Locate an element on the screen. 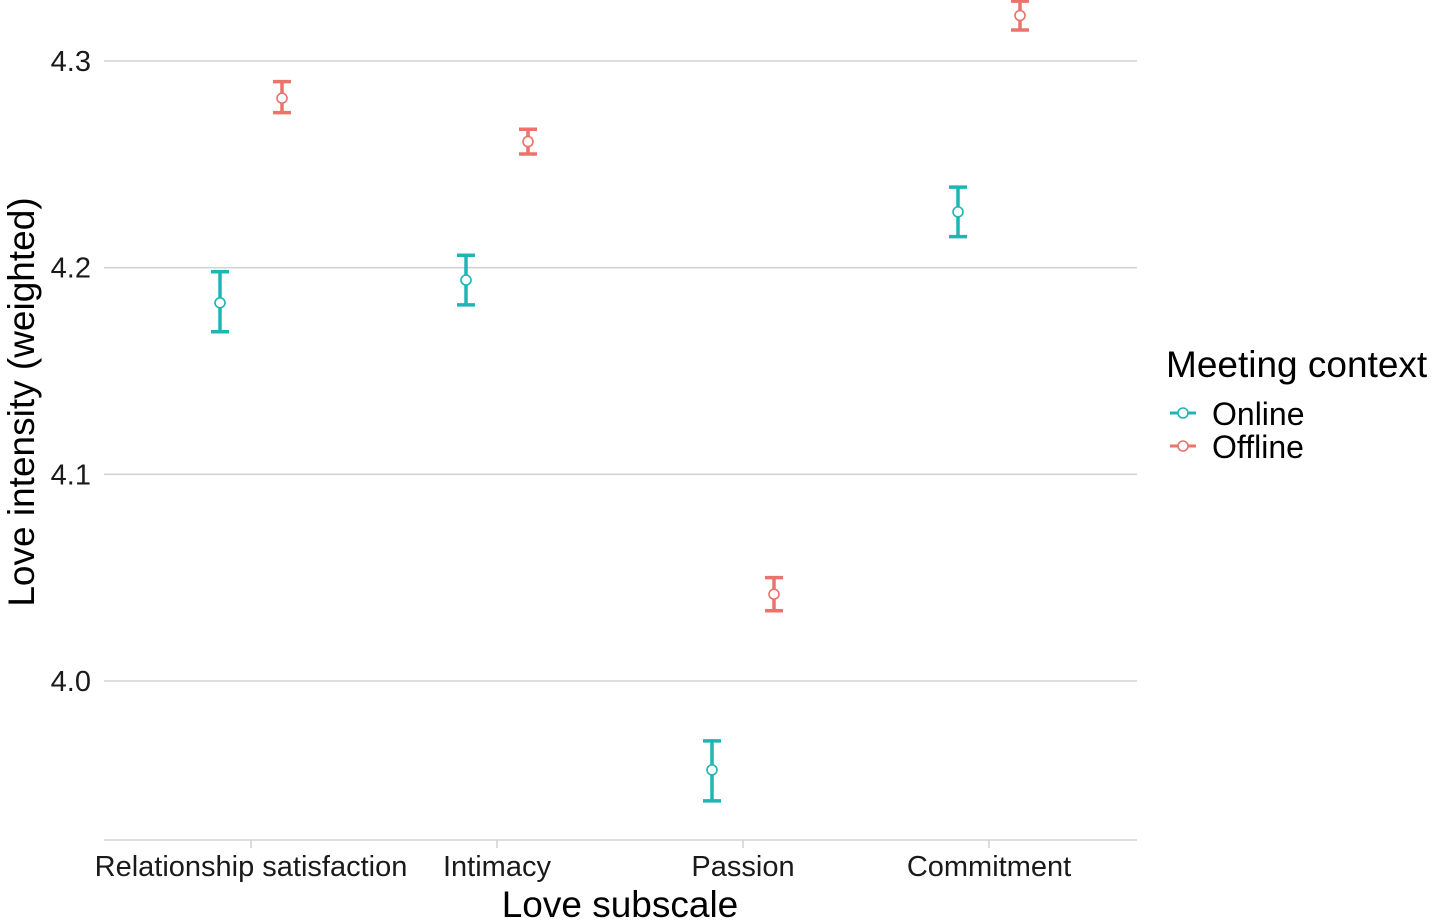  x-tick-label: Relationship satisfaction is located at coordinates (251, 867).